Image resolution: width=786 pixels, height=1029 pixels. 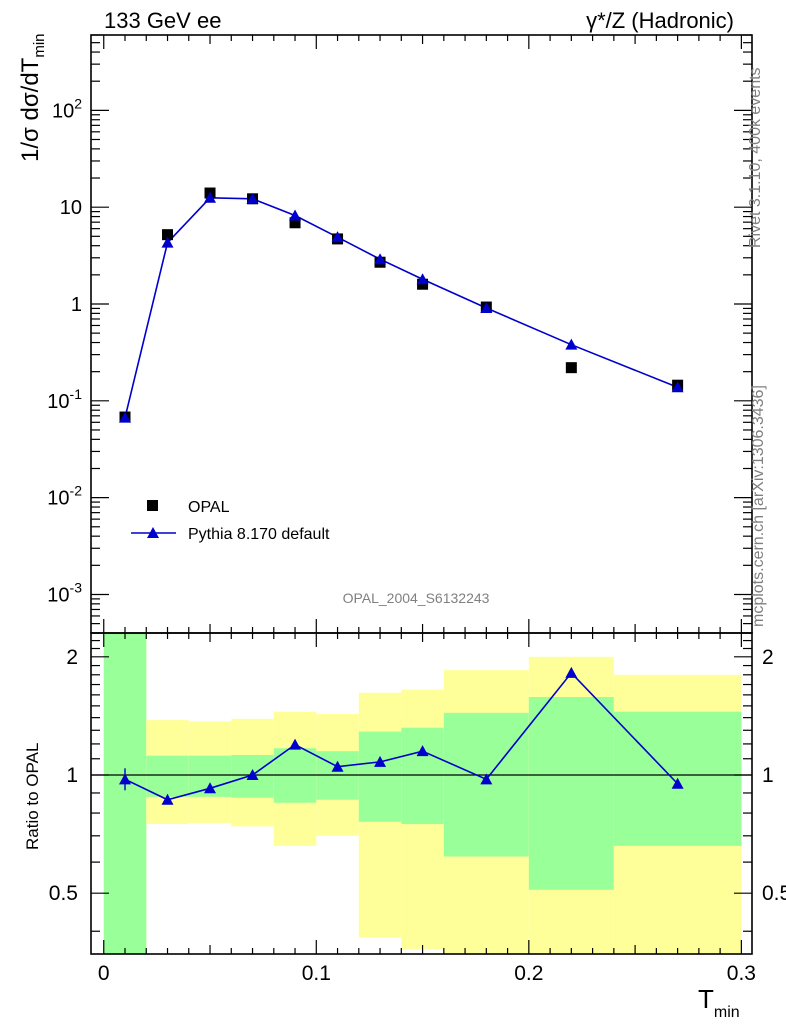 What do you see at coordinates (63, 893) in the screenshot?
I see `y-tick-label-ratio-left: 0.5` at bounding box center [63, 893].